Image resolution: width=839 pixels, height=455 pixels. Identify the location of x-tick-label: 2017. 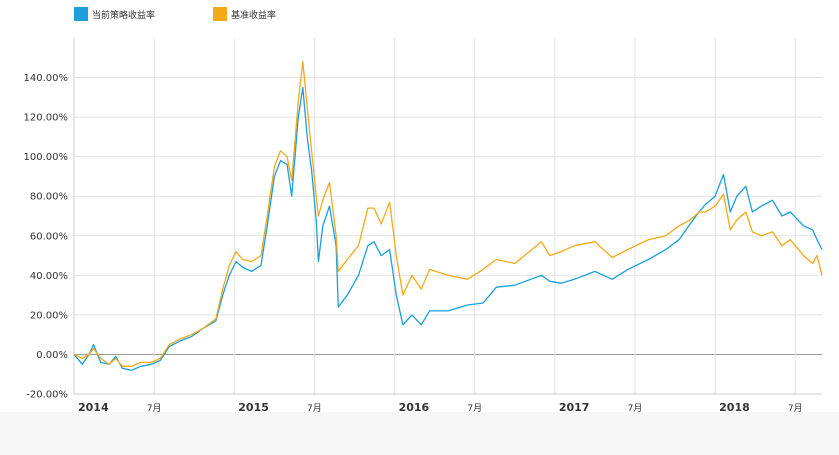
(574, 407).